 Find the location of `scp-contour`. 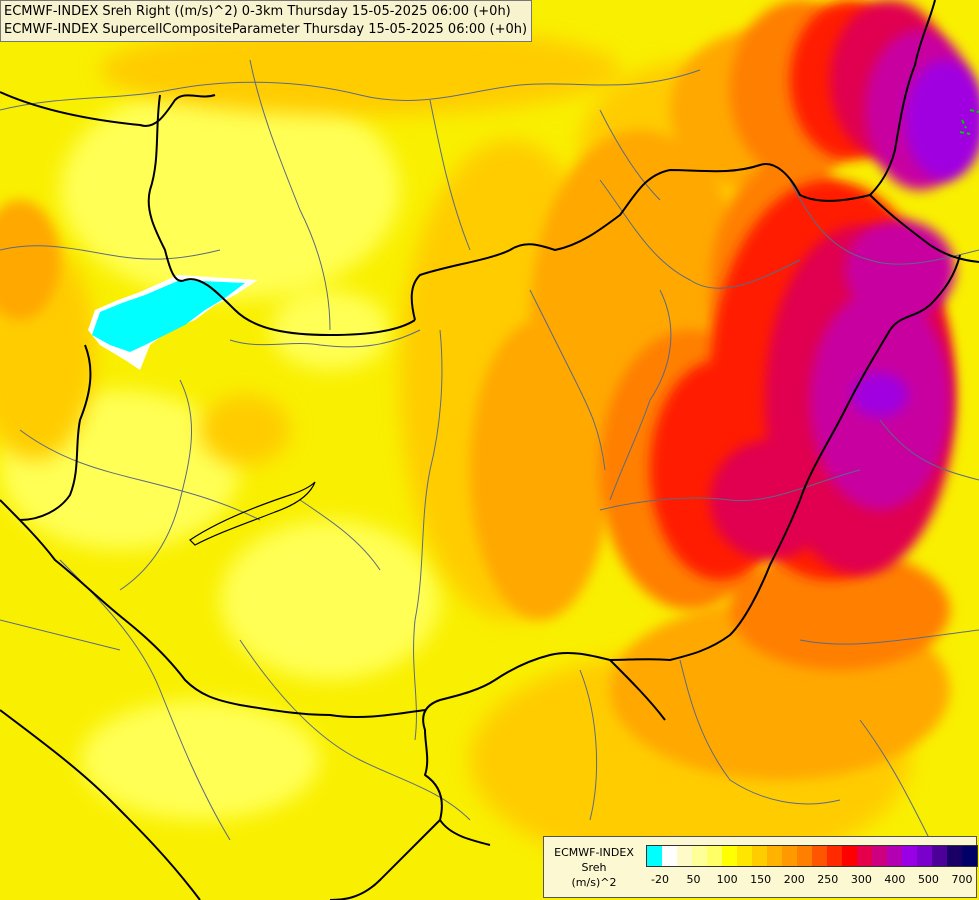

scp-contour is located at coordinates (969, 122).